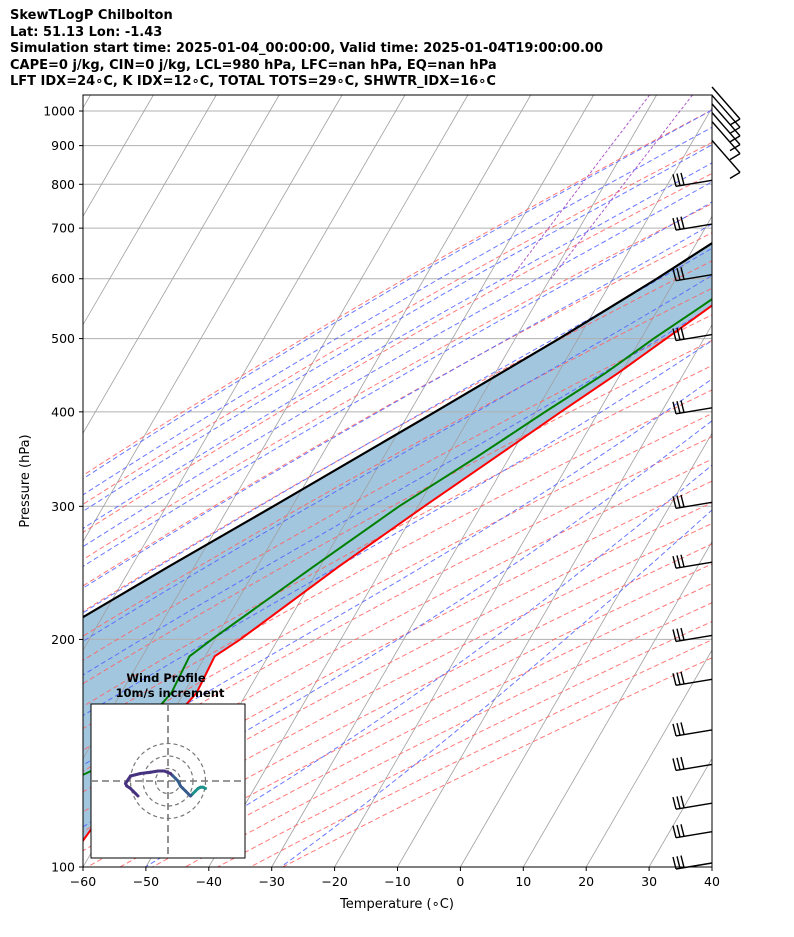 This screenshot has width=794, height=937. I want to click on wind-barbs, so click(706, 478).